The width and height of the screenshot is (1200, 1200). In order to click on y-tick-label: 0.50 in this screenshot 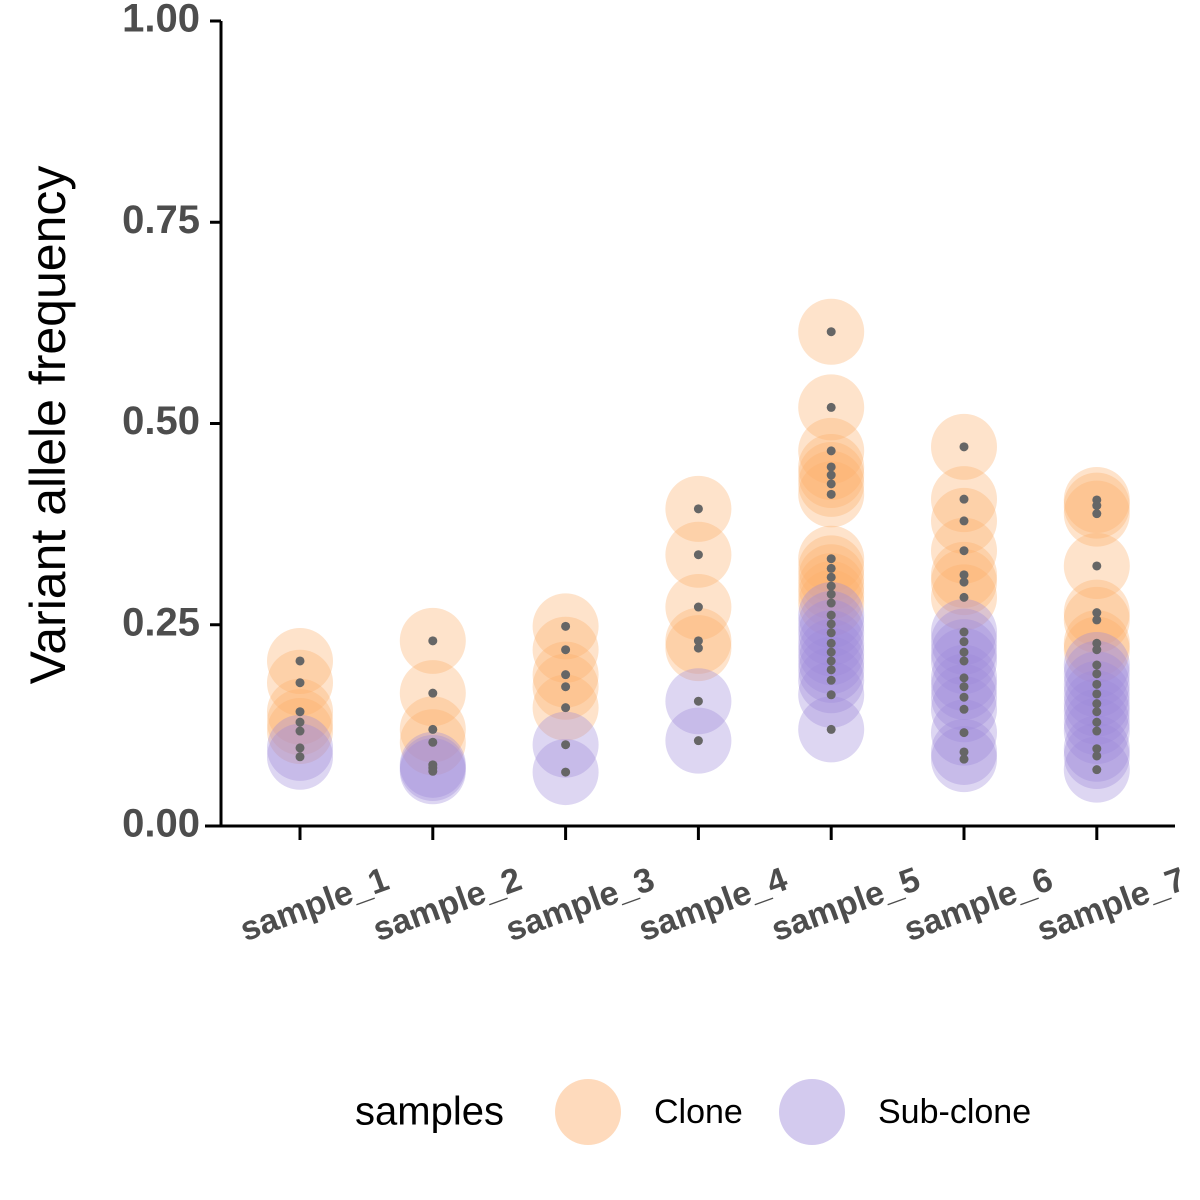, I will do `click(161, 421)`.